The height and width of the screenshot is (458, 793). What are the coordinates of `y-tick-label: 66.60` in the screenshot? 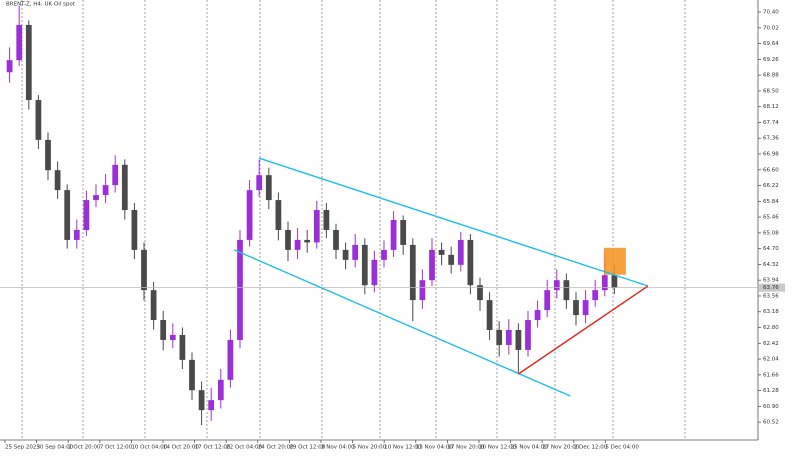 It's located at (771, 170).